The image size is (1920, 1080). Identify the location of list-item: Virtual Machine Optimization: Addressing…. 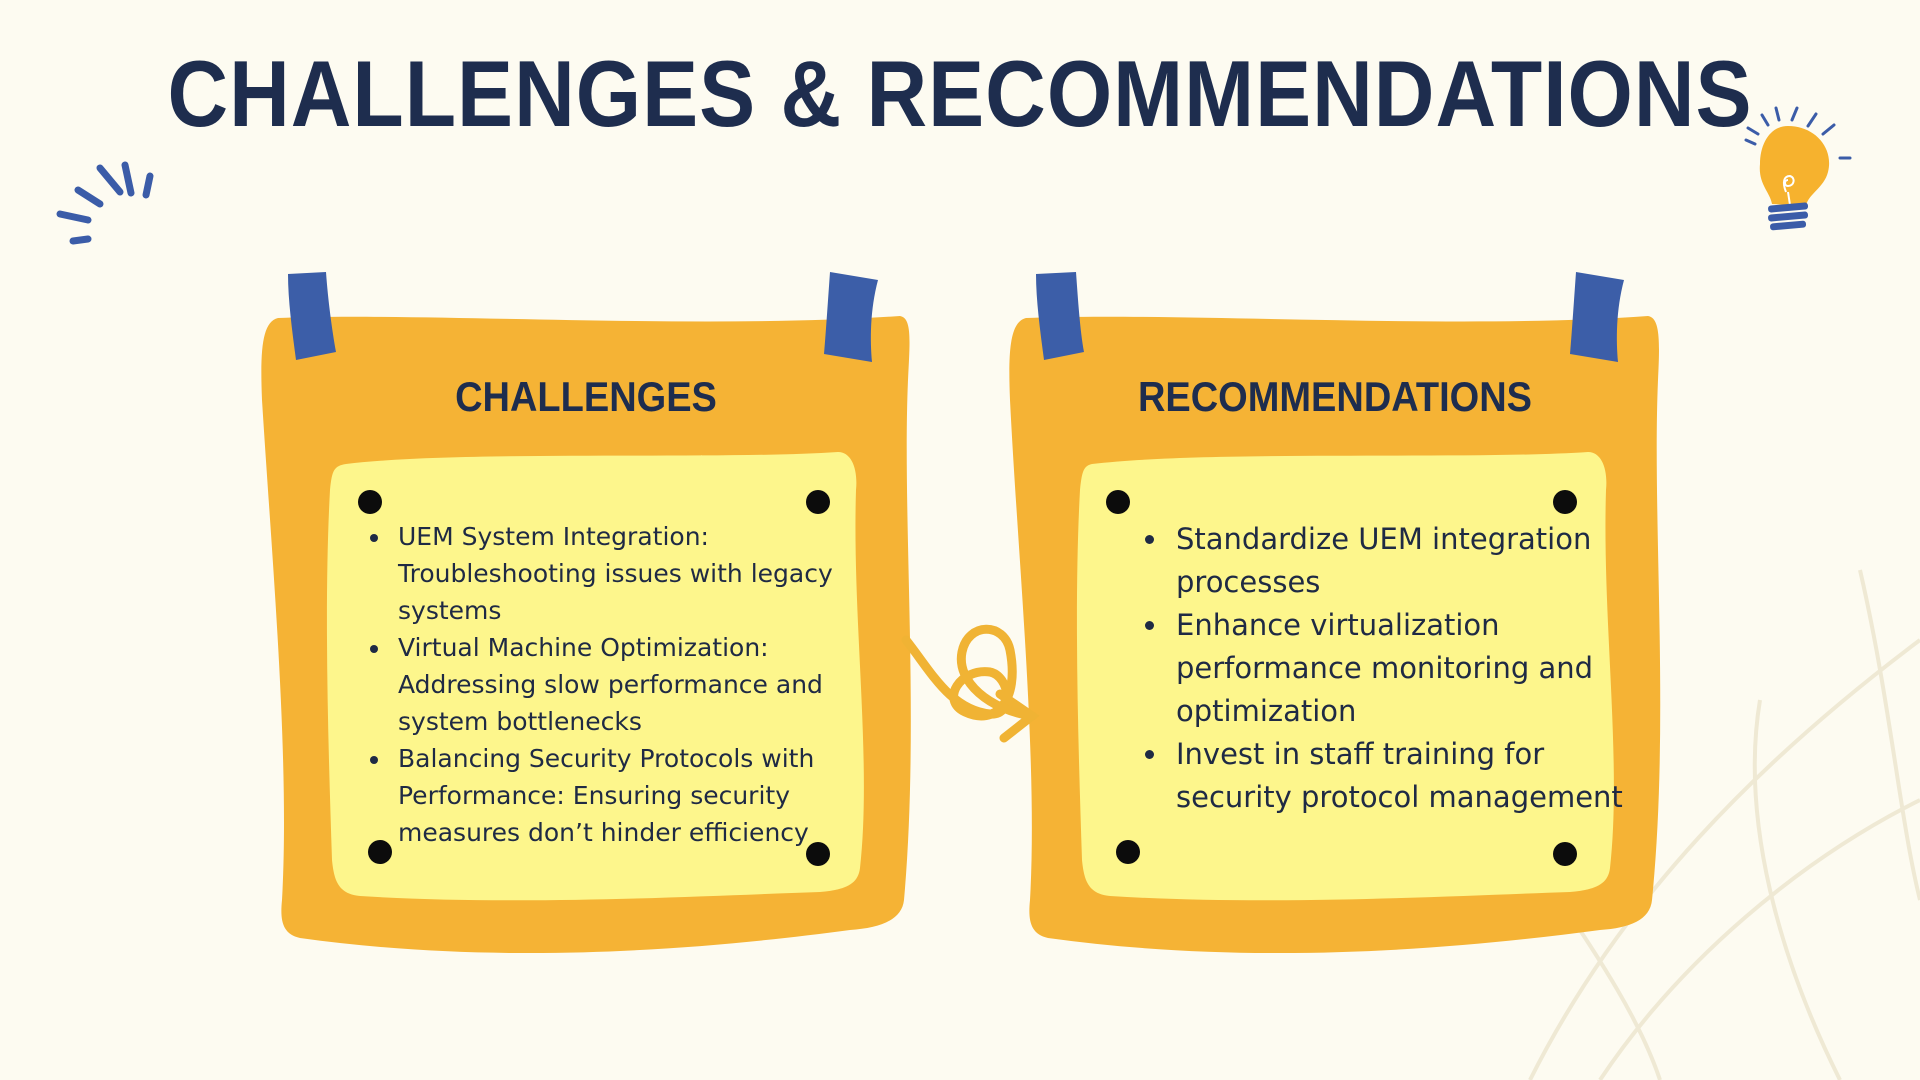
(631, 684).